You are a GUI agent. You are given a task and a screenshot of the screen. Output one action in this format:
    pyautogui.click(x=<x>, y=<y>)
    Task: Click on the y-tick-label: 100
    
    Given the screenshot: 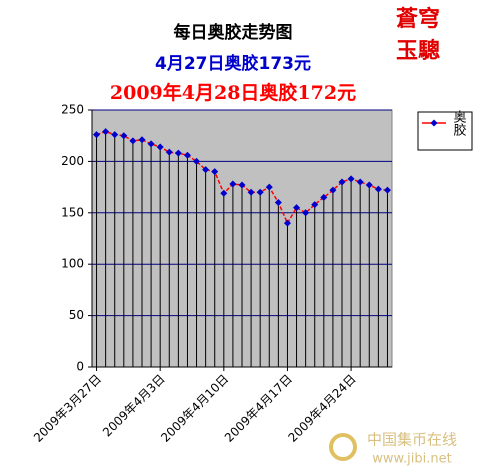 What is the action you would take?
    pyautogui.click(x=72, y=264)
    